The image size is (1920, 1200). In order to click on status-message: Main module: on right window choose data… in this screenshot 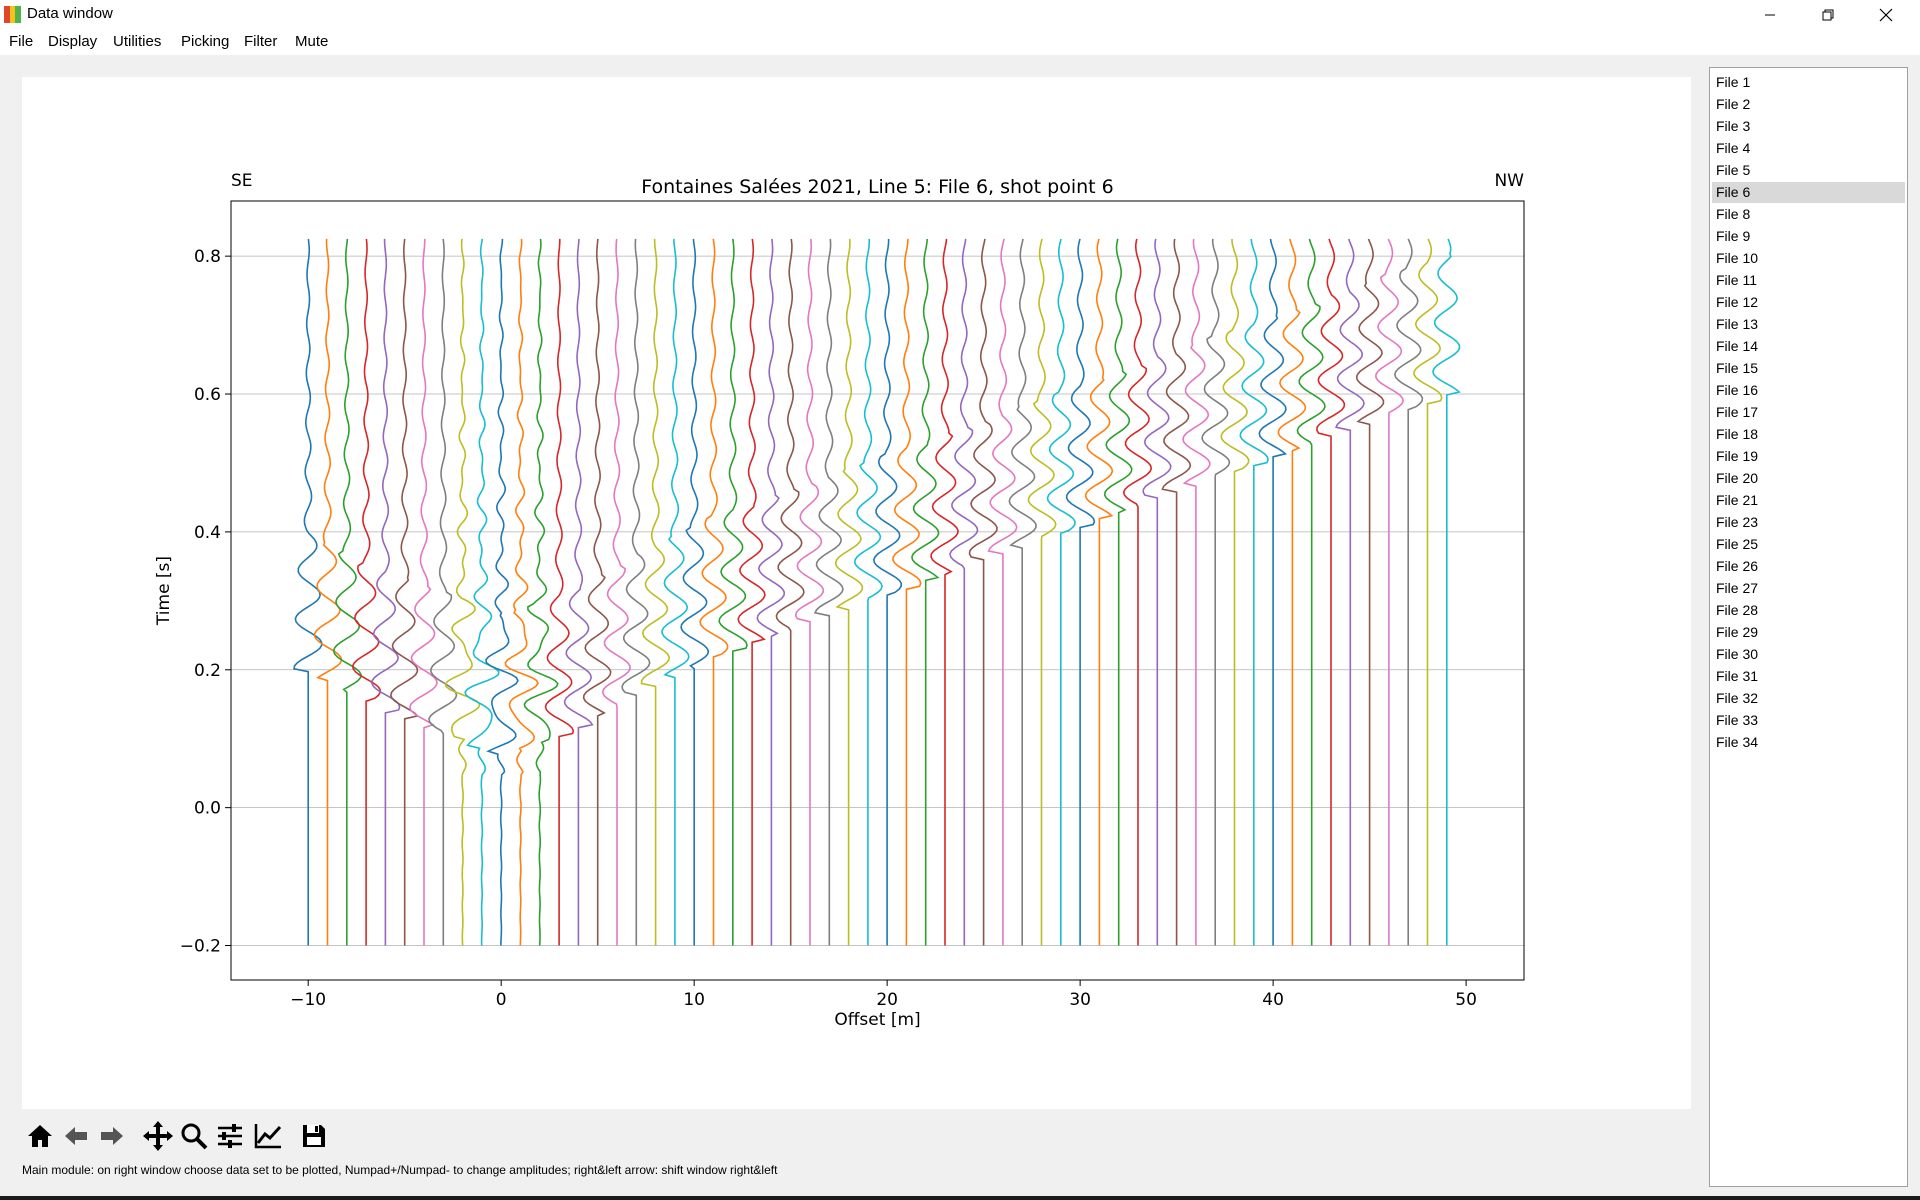, I will do `click(400, 1170)`.